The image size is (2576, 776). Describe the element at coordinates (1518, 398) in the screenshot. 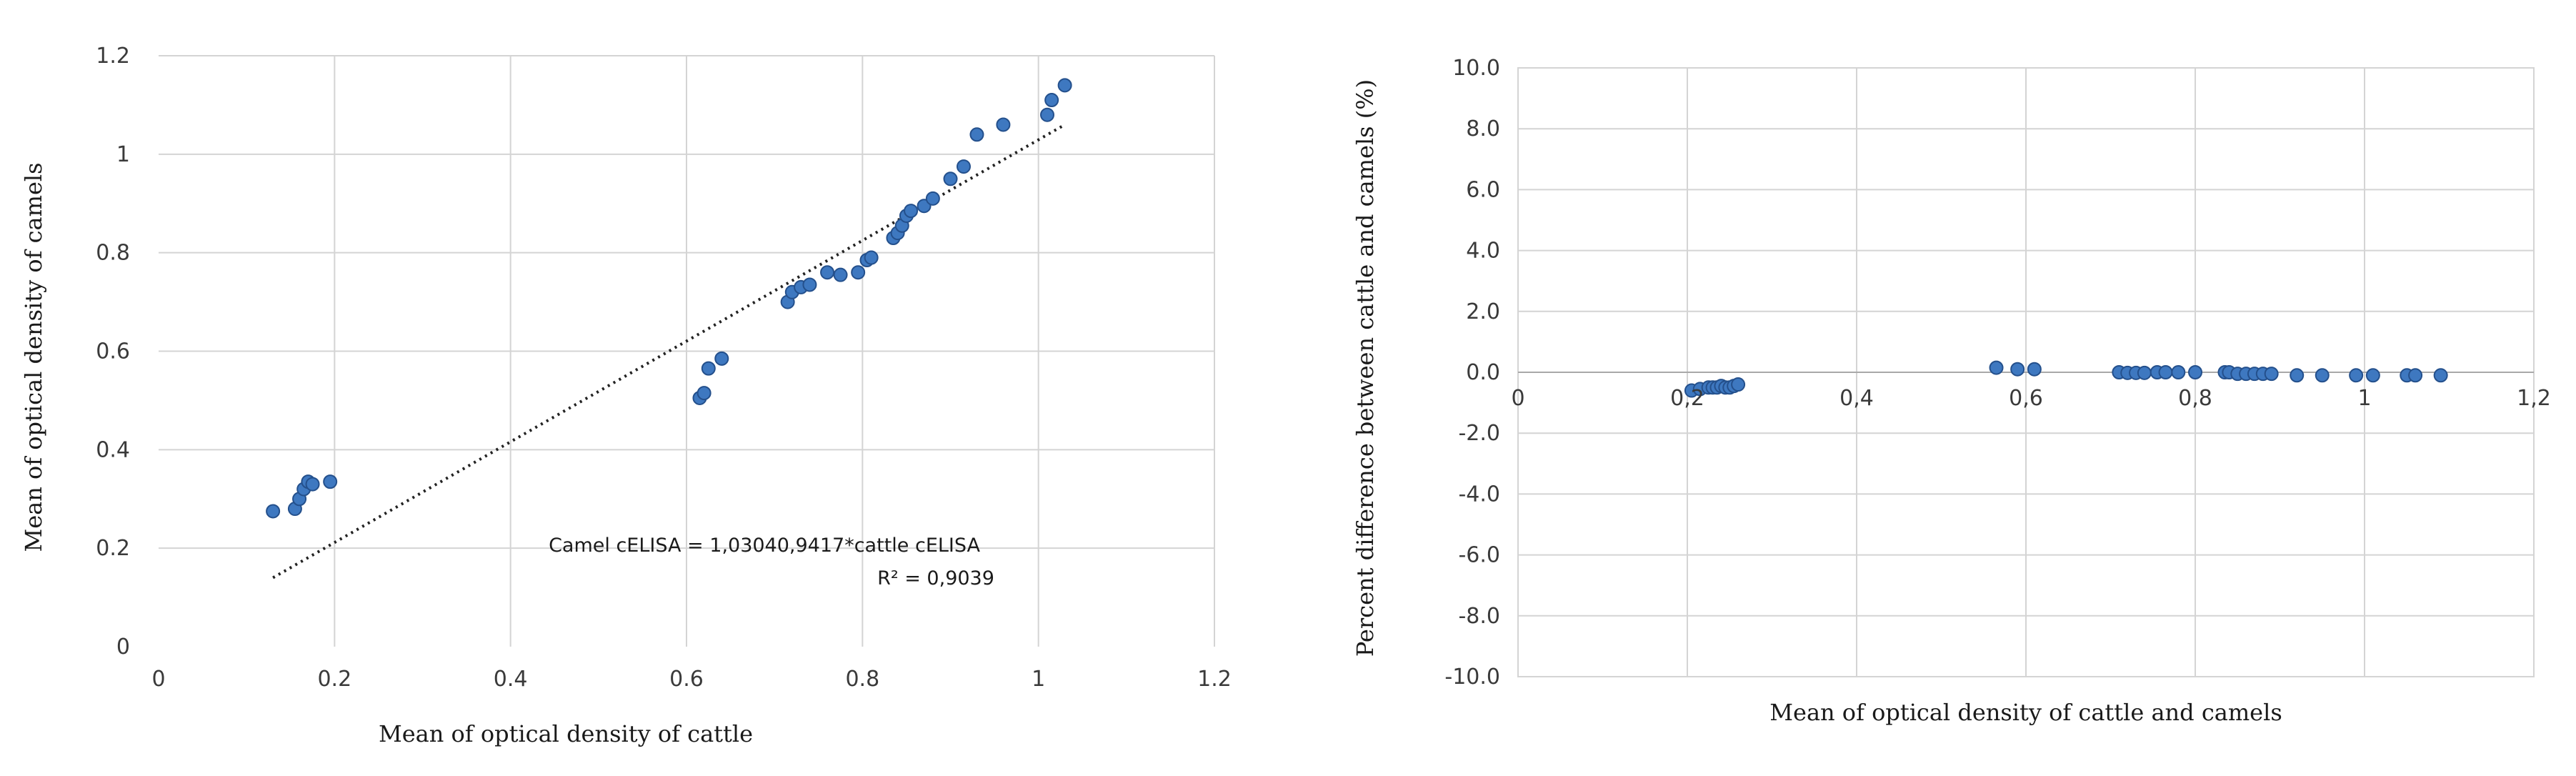

I see `right-x-tick-label: 0` at that location.